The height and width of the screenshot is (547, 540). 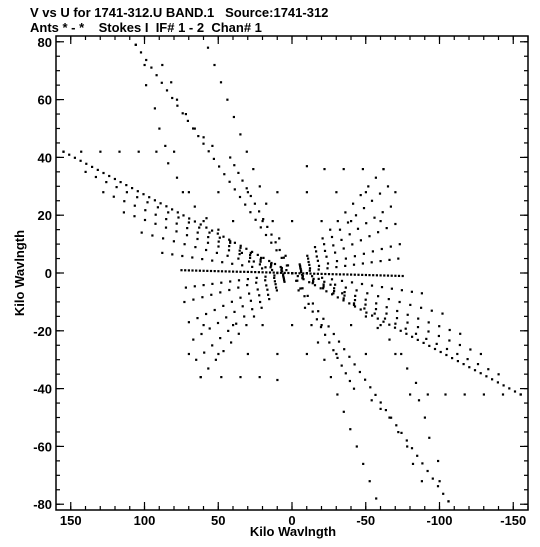 What do you see at coordinates (45, 157) in the screenshot?
I see `y-tick-label: 40` at bounding box center [45, 157].